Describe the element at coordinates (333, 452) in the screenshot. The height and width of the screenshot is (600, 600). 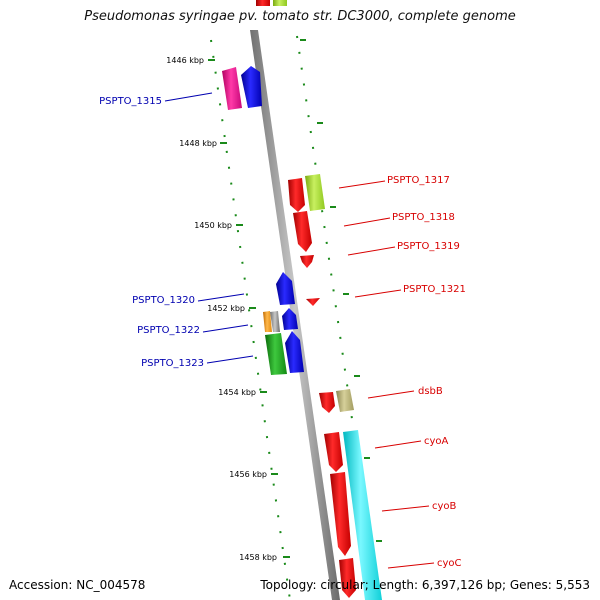
I see `gene-cyoa` at that location.